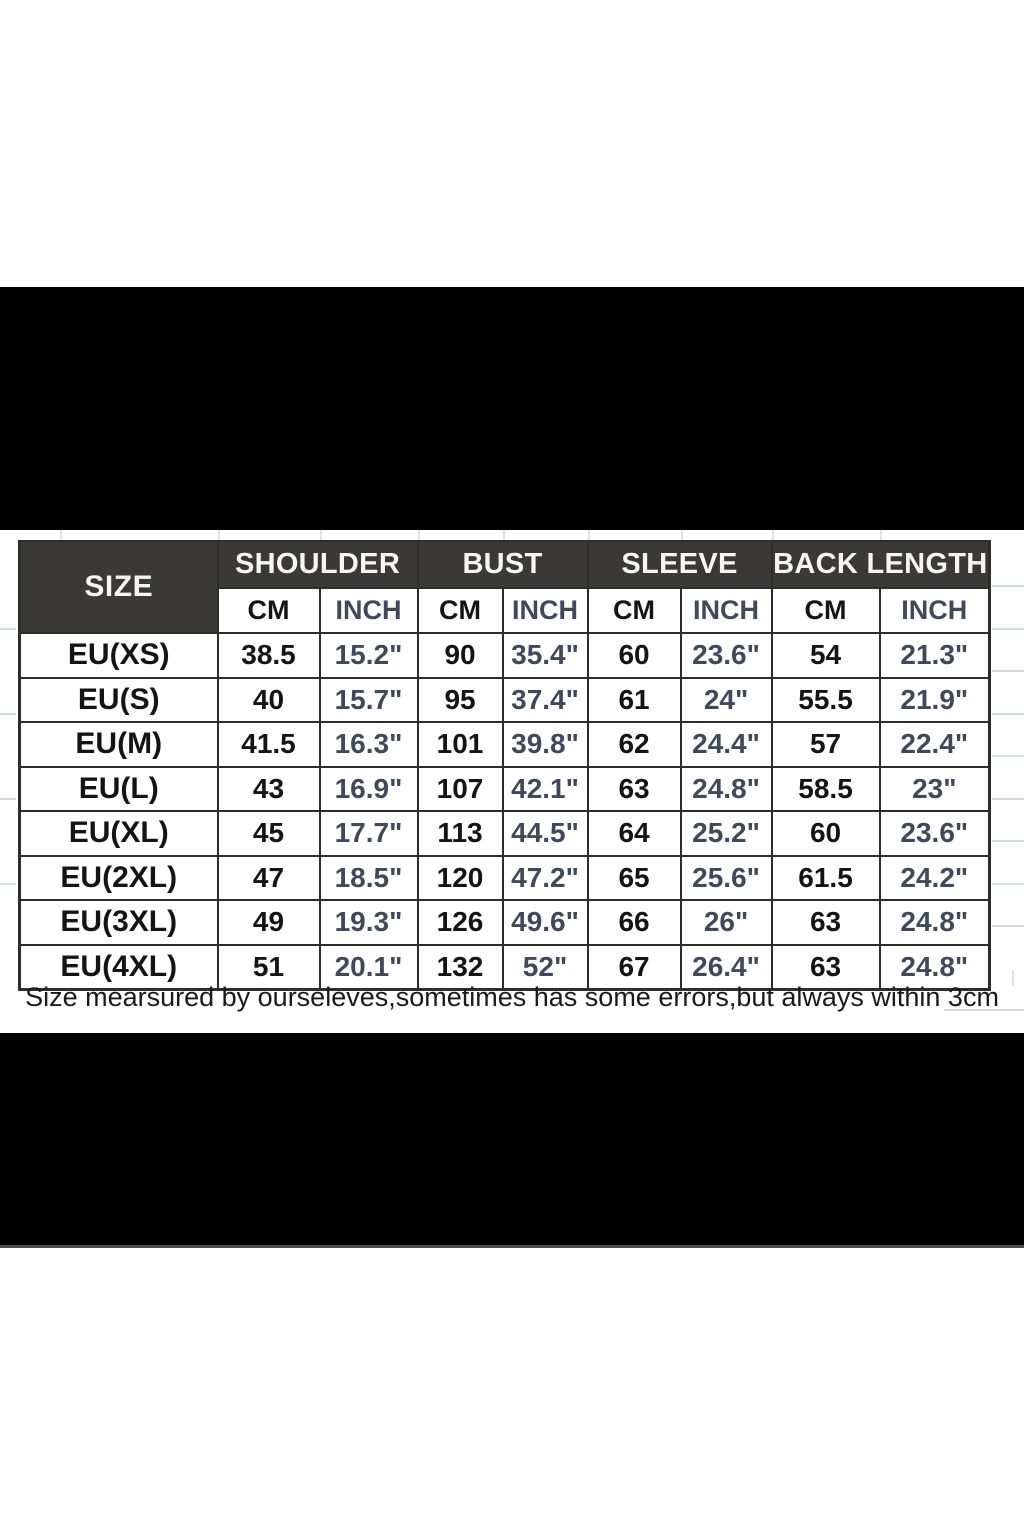 The width and height of the screenshot is (1024, 1536). I want to click on inch-cell: 21.9", so click(934, 699).